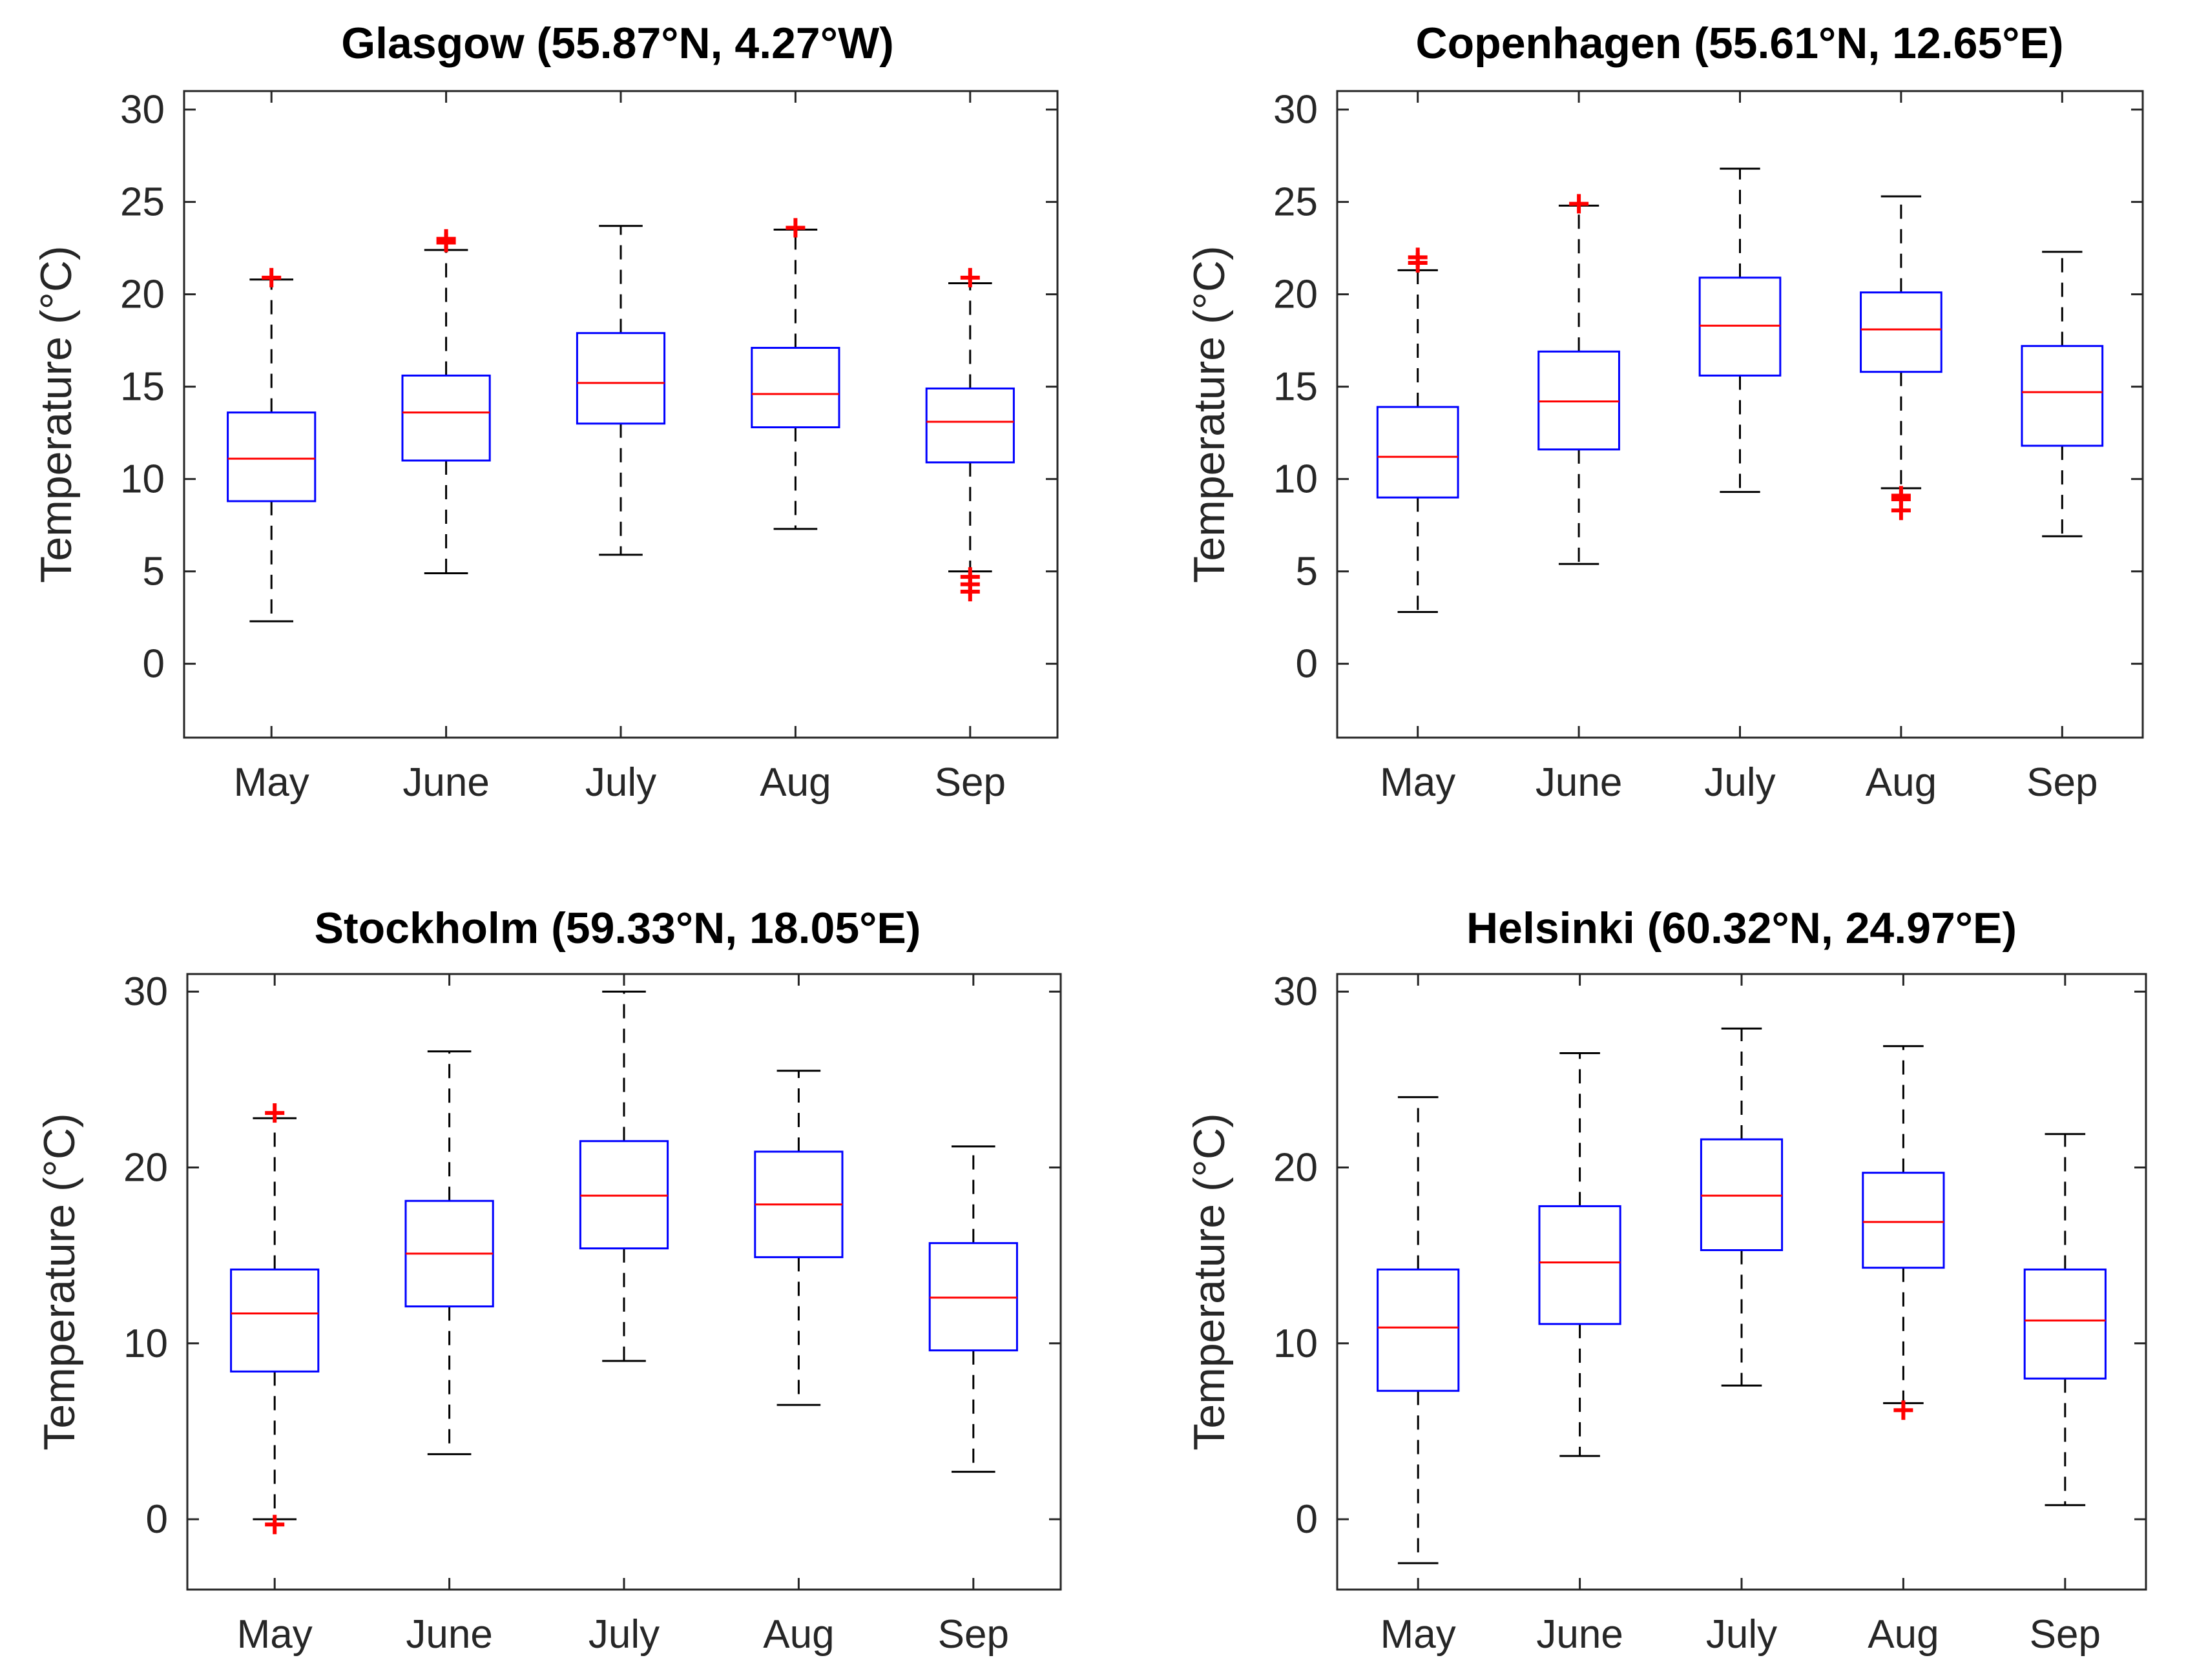  Describe the element at coordinates (617, 43) in the screenshot. I see `chart-title: Glasgow (55.87°N, 4.27°W)` at that location.